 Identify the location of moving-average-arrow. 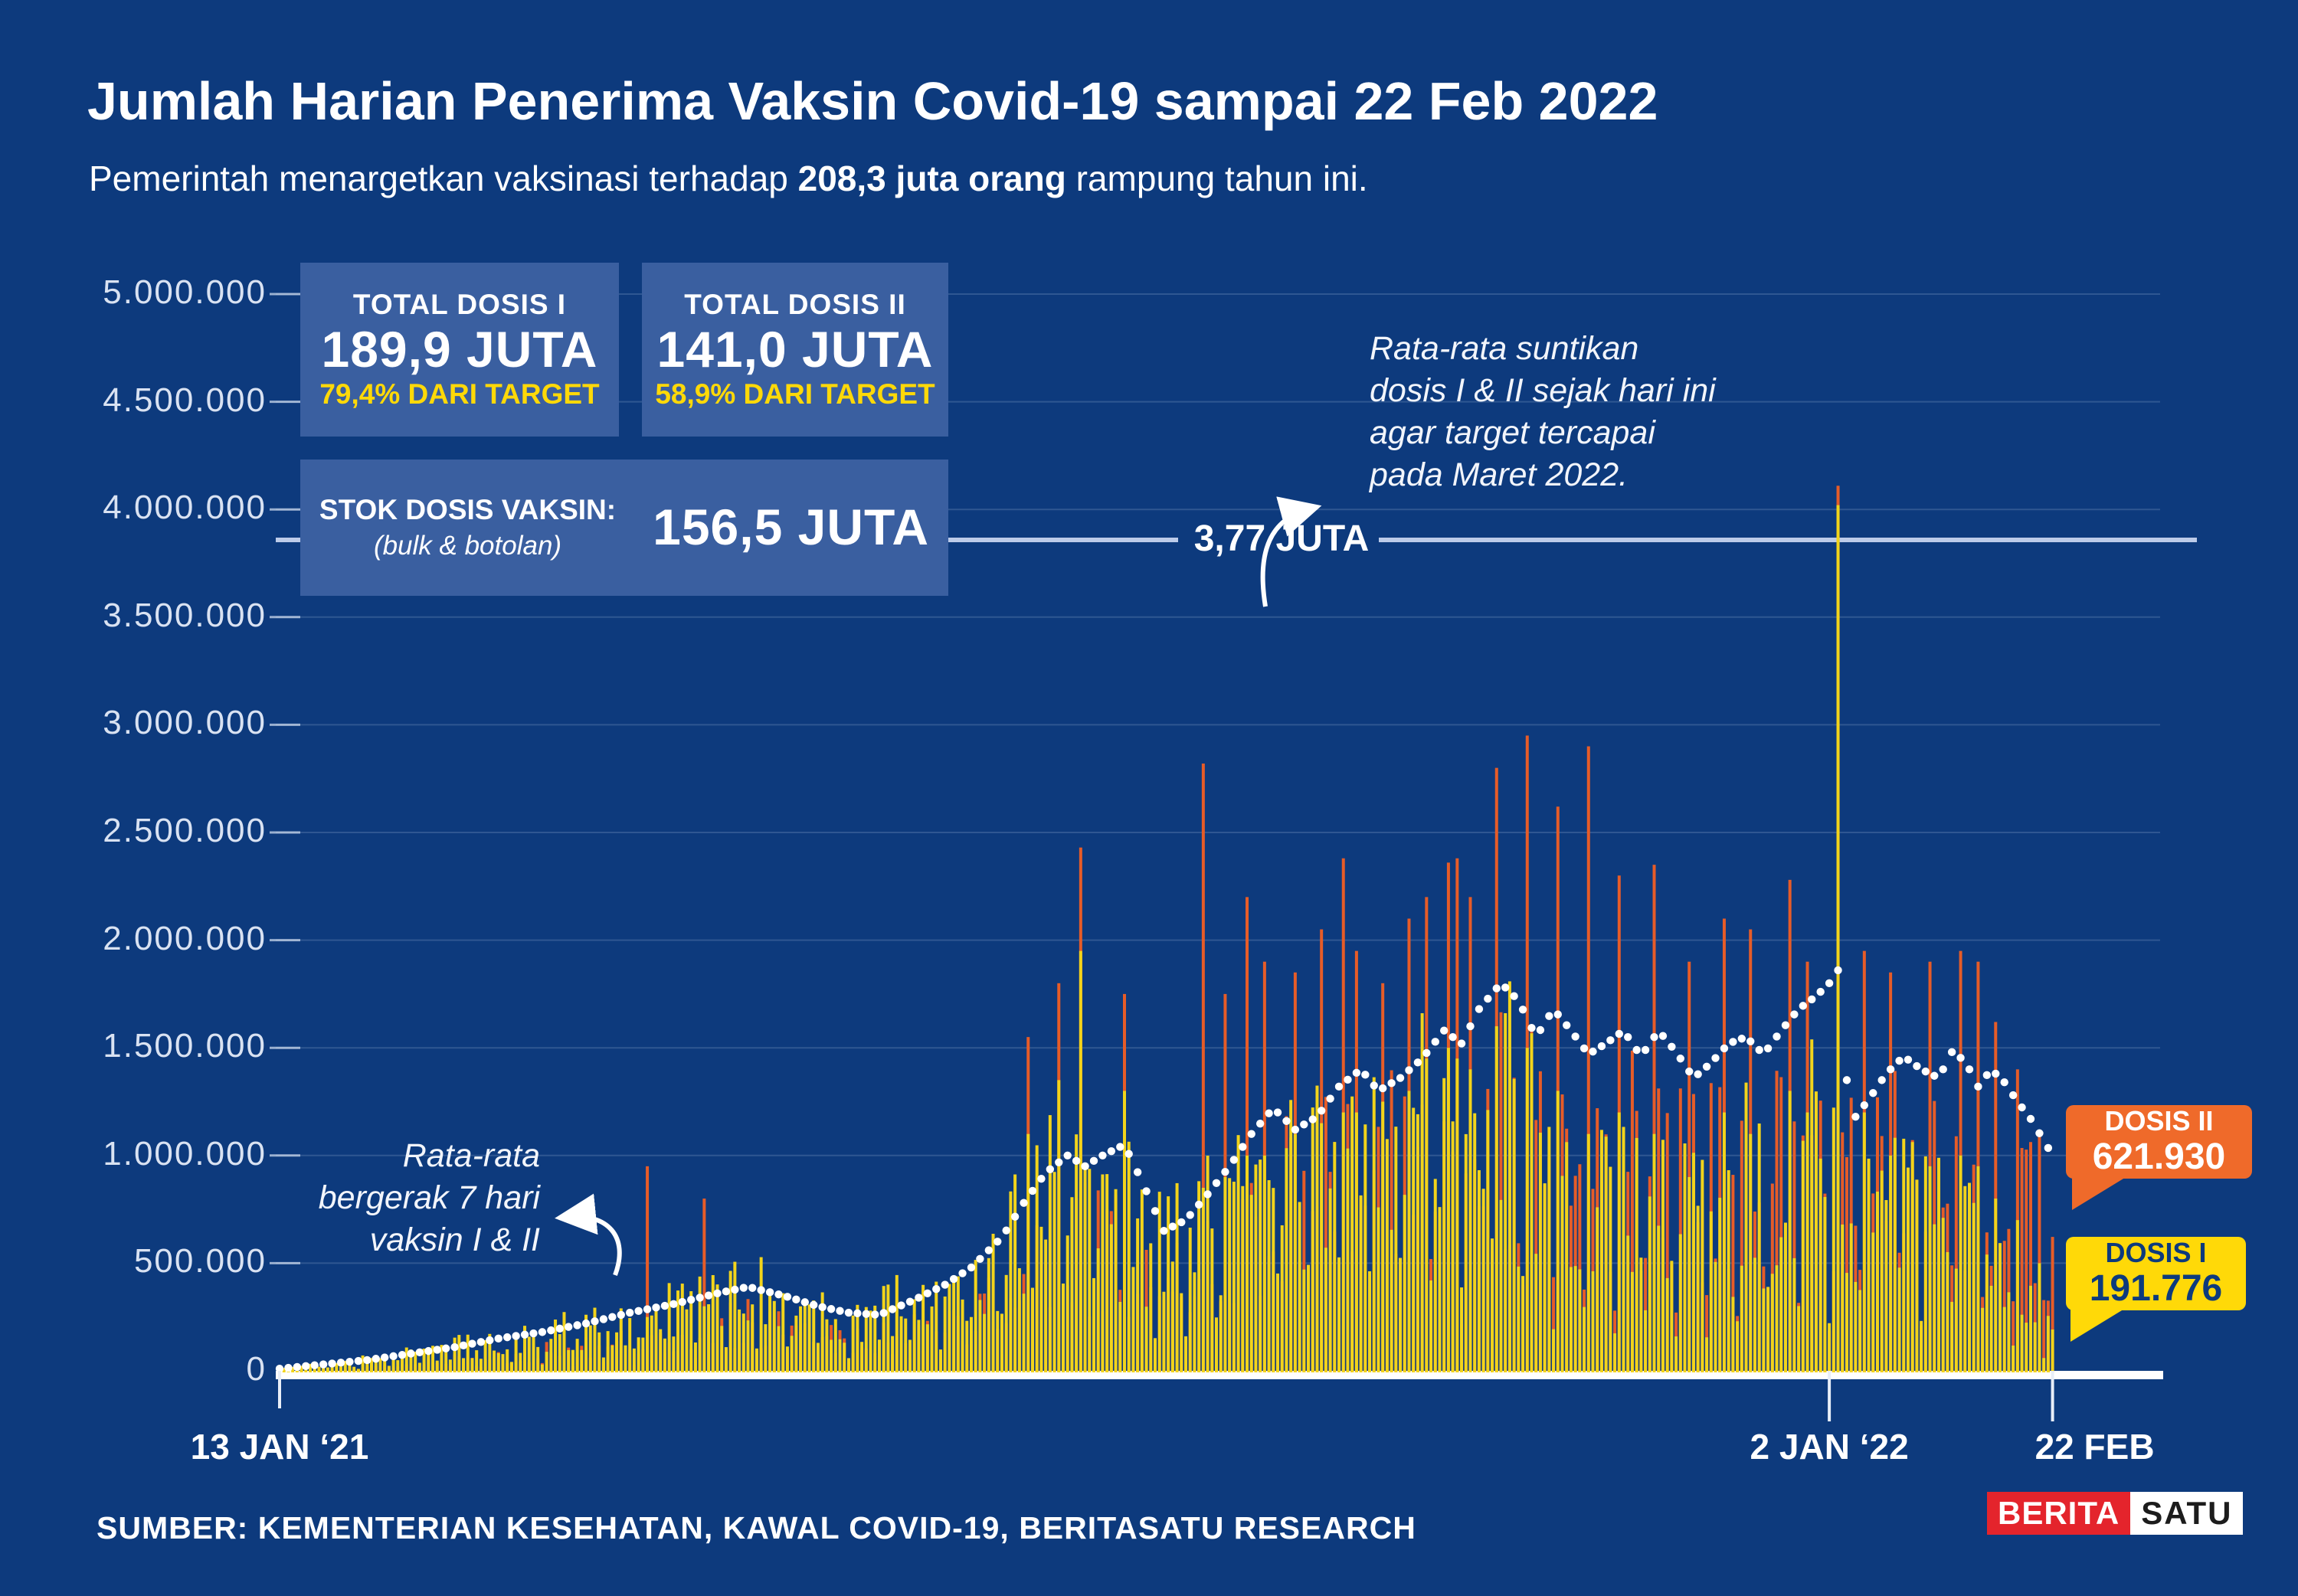
(588, 1235).